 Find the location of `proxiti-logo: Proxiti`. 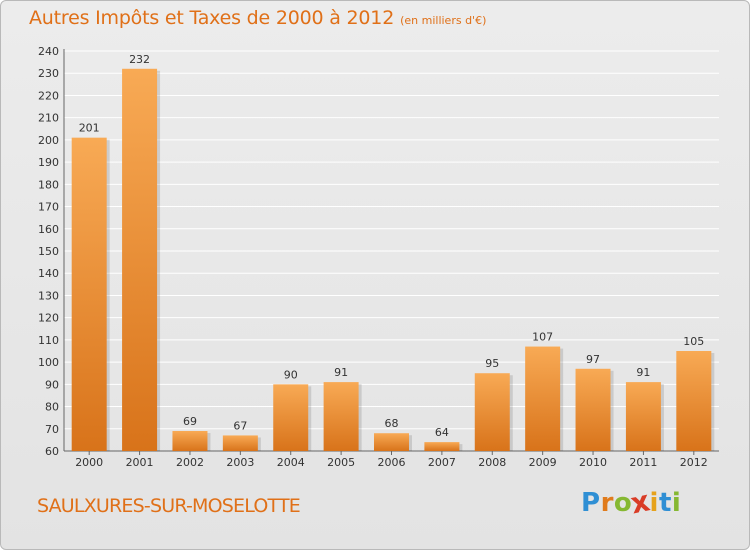

proxiti-logo: Proxiti is located at coordinates (631, 503).